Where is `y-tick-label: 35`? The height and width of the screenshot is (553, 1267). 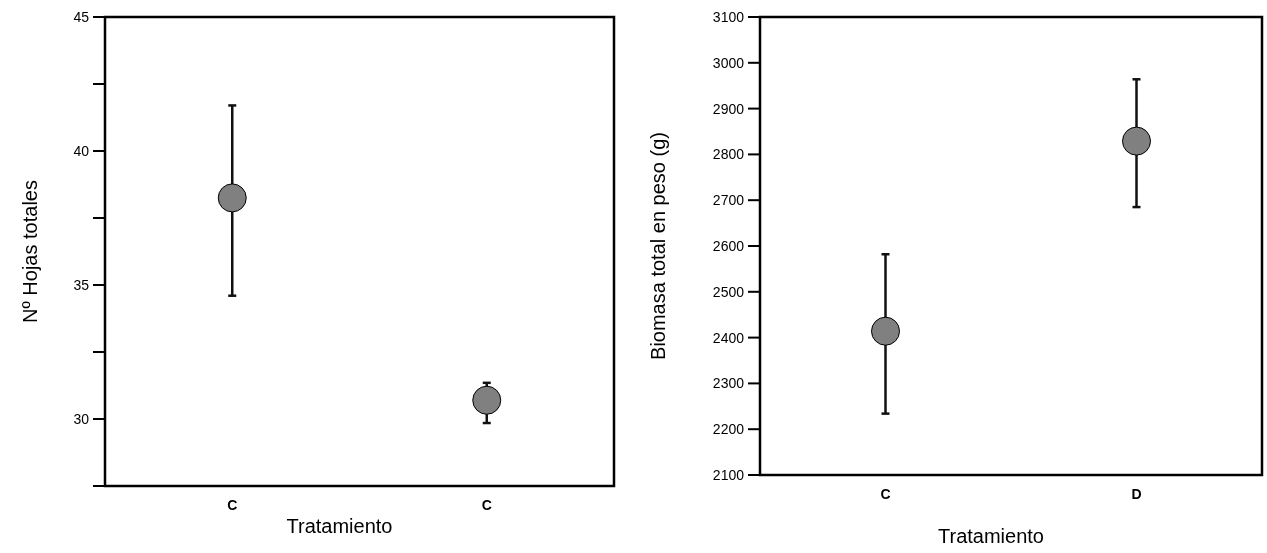
y-tick-label: 35 is located at coordinates (81, 285).